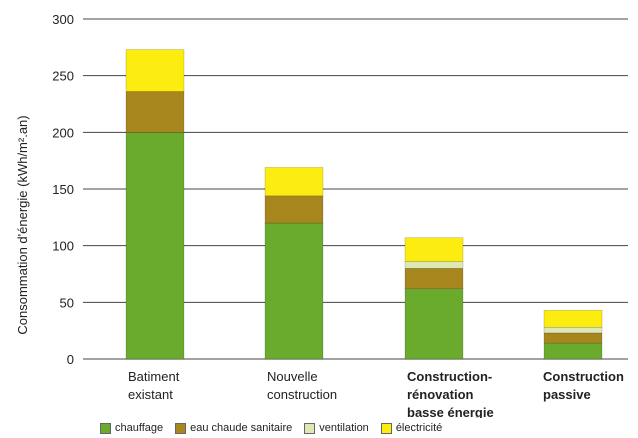 The width and height of the screenshot is (638, 438). I want to click on y-axis-ticks: 0 50 100 150 200 250 300, so click(63, 189).